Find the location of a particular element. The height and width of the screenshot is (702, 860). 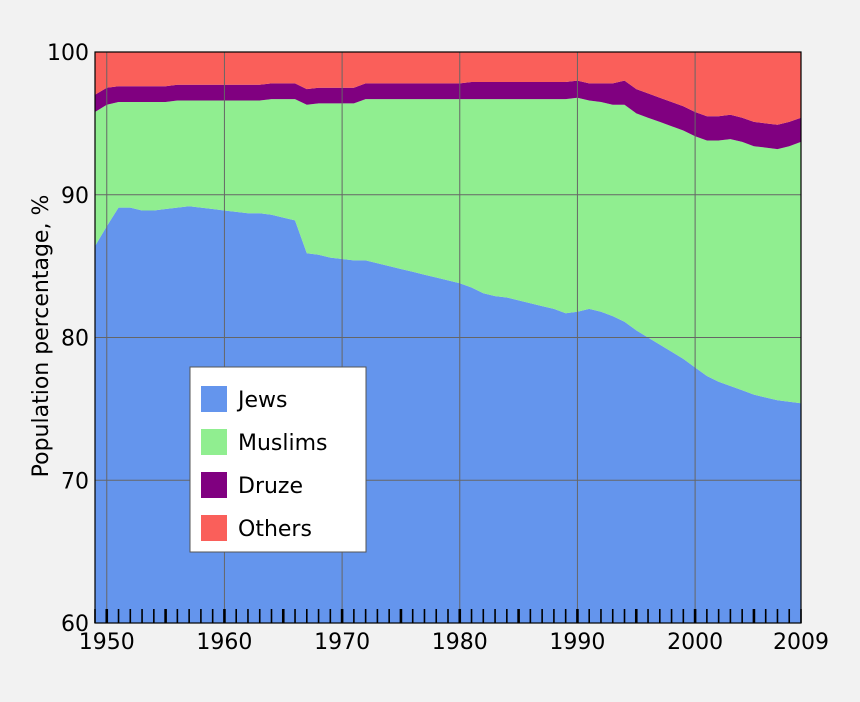

y-tick-labels: 60 70 80 90 100 is located at coordinates (68, 339).